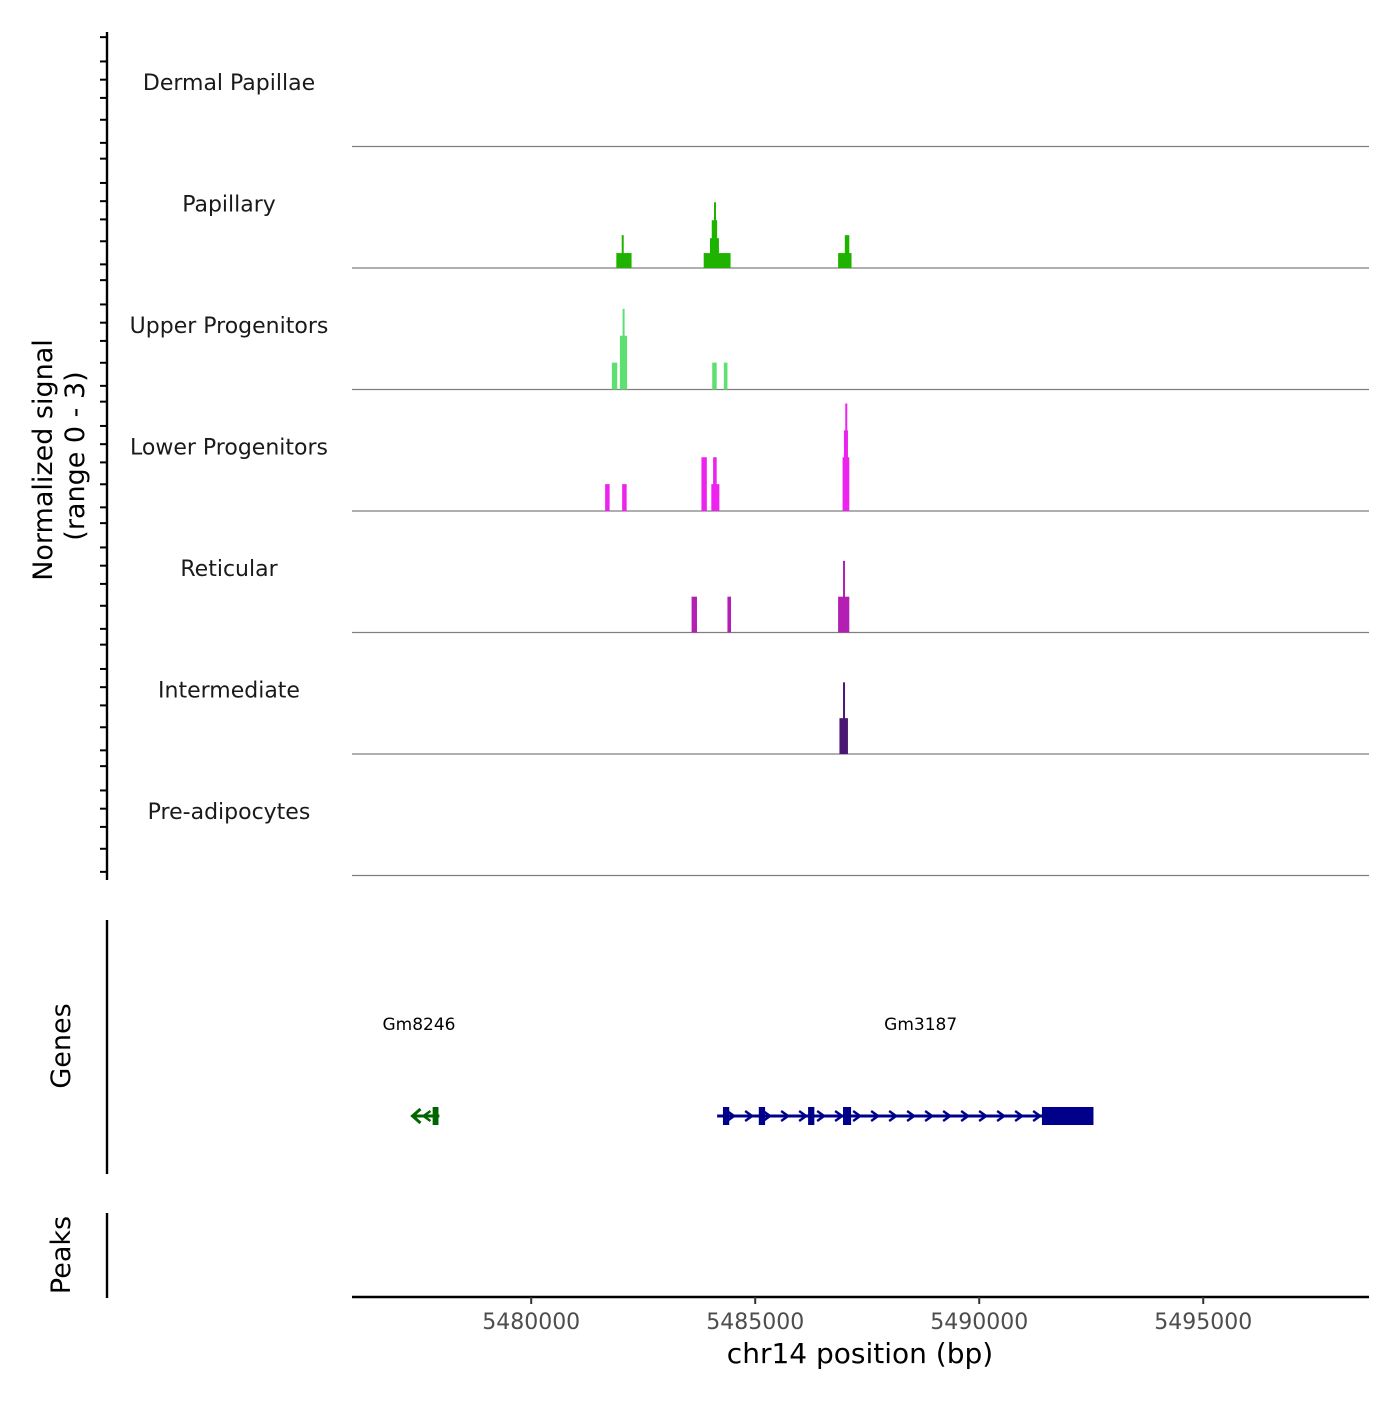  Describe the element at coordinates (755, 1322) in the screenshot. I see `x-tick-label: 5485000` at that location.